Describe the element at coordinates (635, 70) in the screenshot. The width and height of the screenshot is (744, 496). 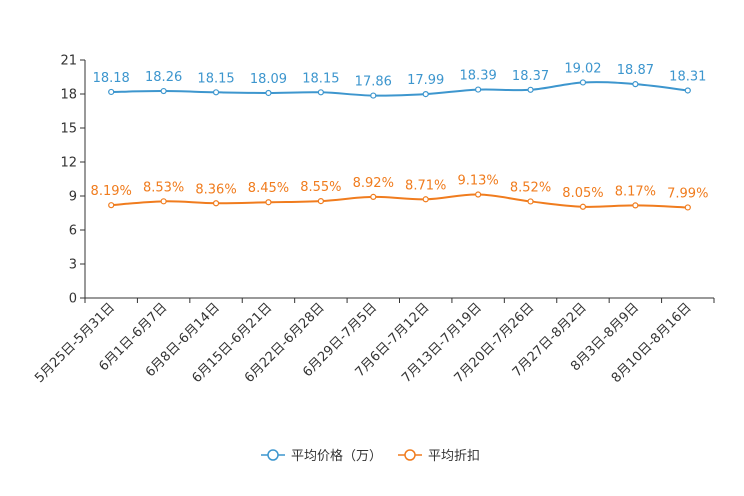
I see `data-label: 18.87` at that location.